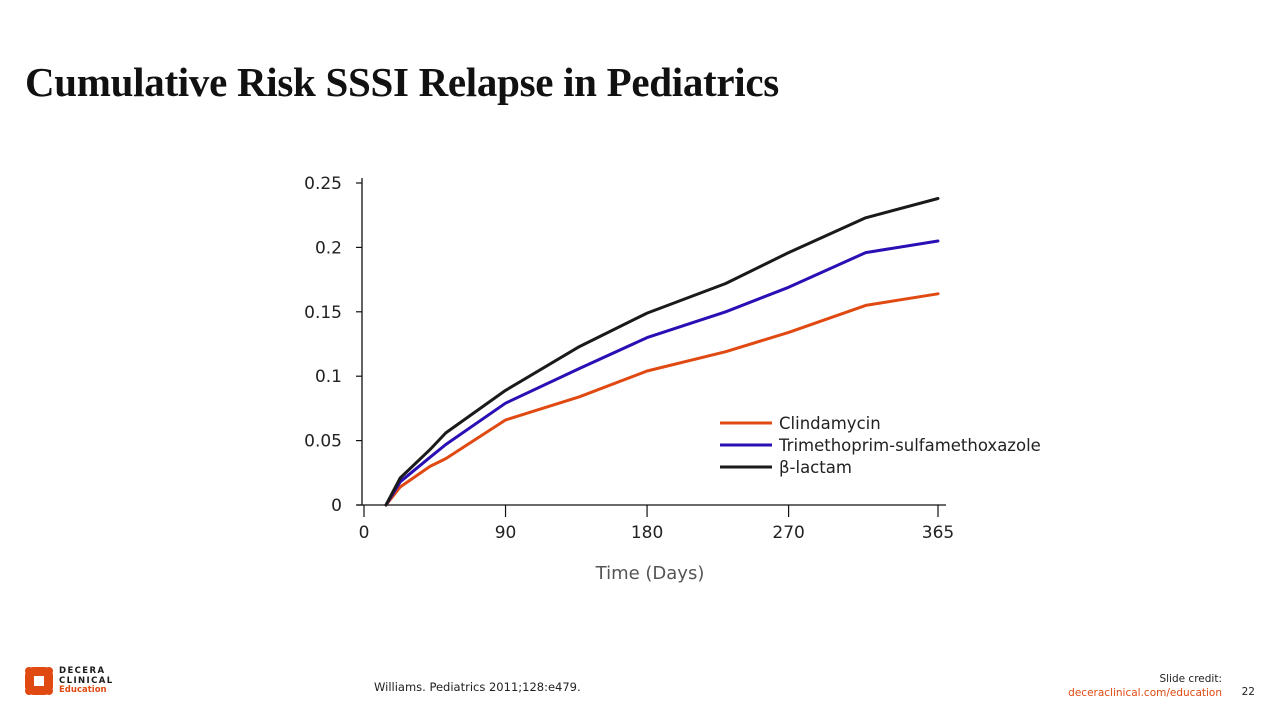  What do you see at coordinates (1248, 692) in the screenshot?
I see `page-number: 22` at bounding box center [1248, 692].